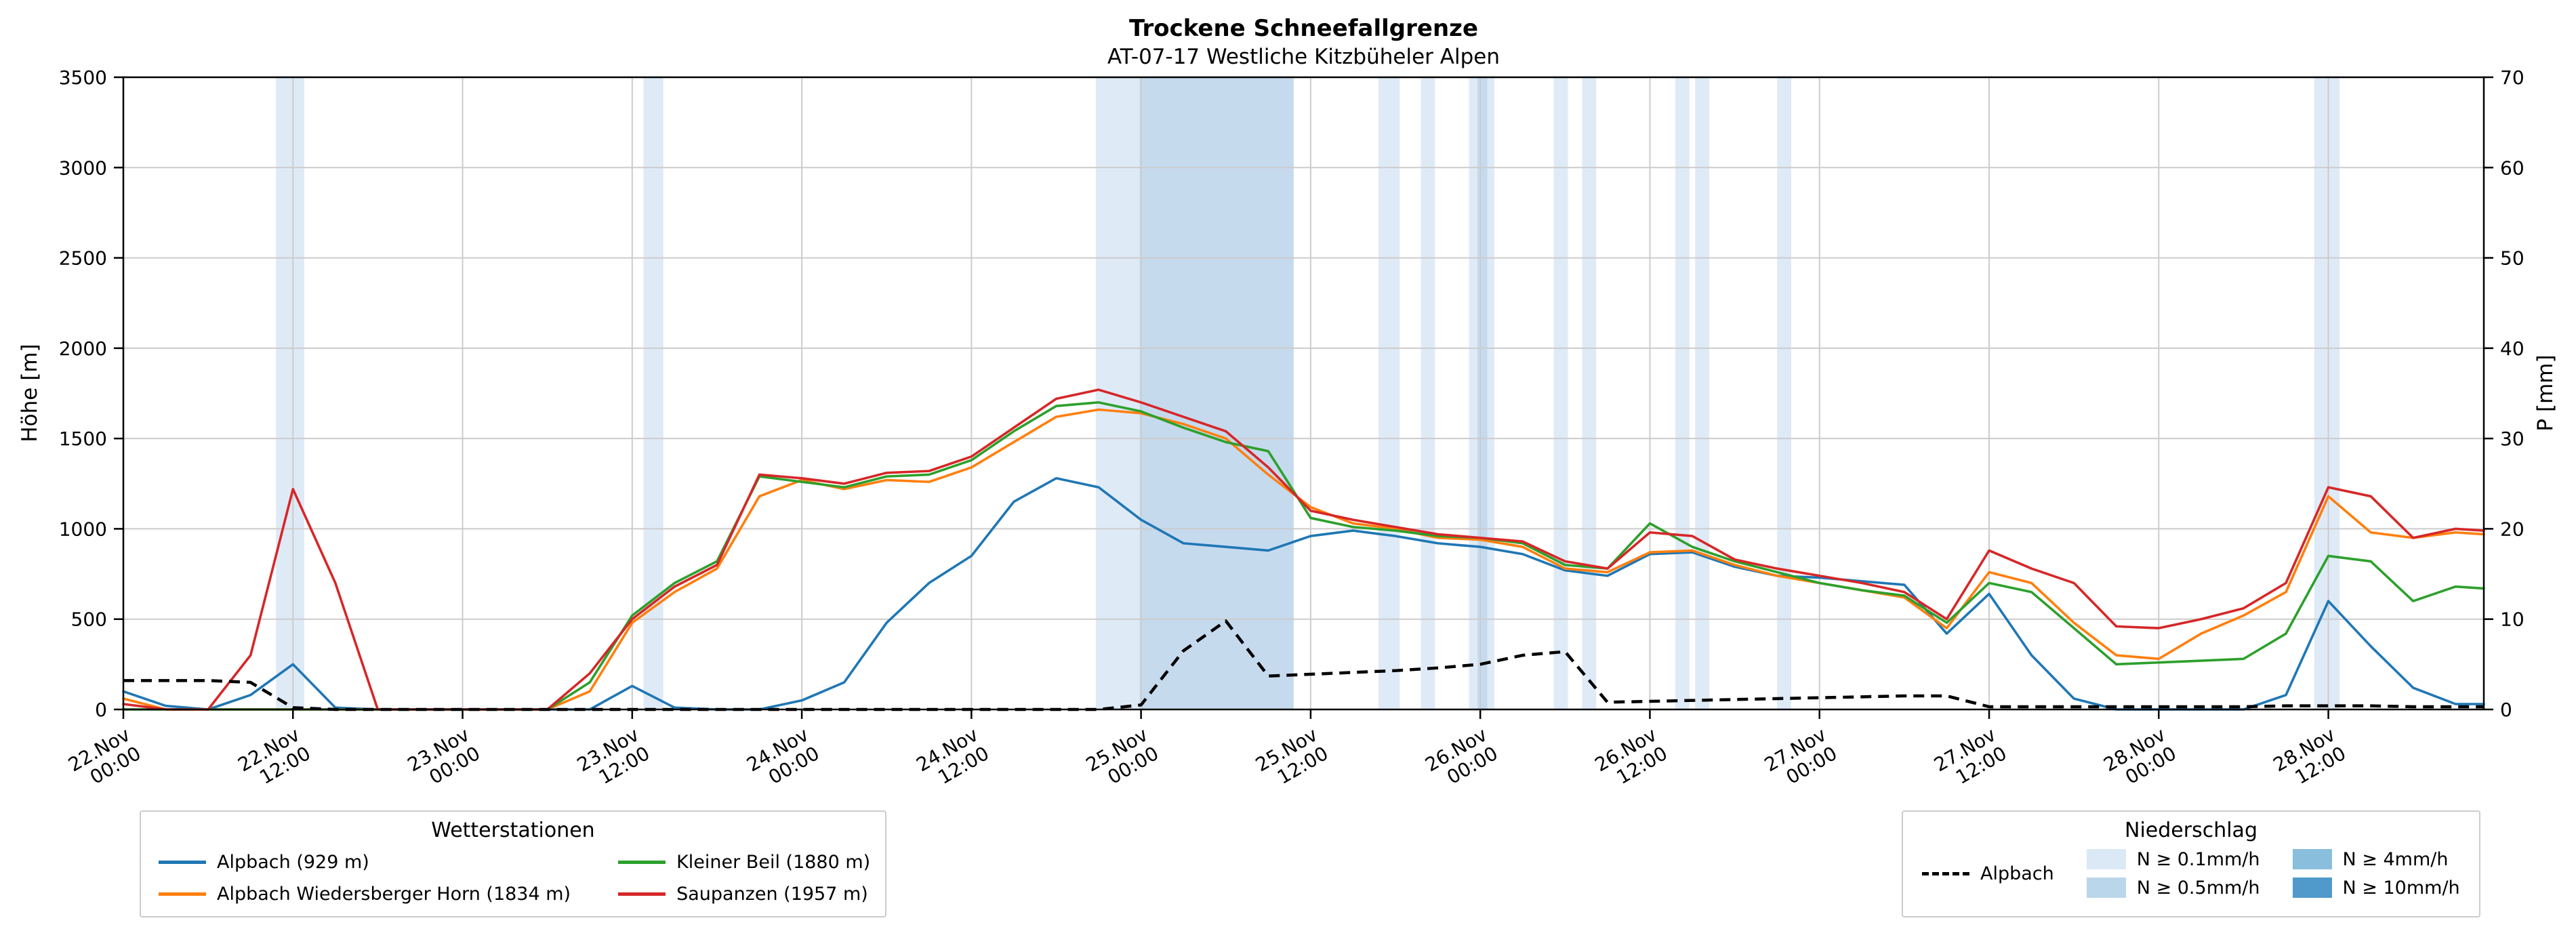 Image resolution: width=2576 pixels, height=929 pixels. I want to click on svg-text: 22.Nov00:00, so click(104, 759).